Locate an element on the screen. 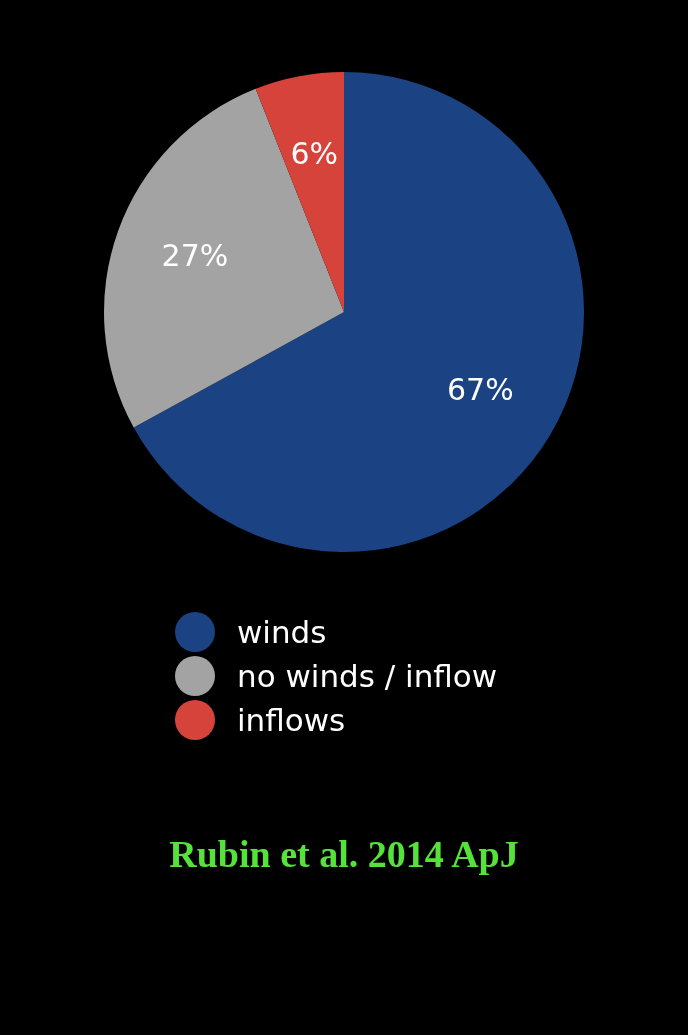 The height and width of the screenshot is (1035, 688). data-label: 6% is located at coordinates (314, 154).